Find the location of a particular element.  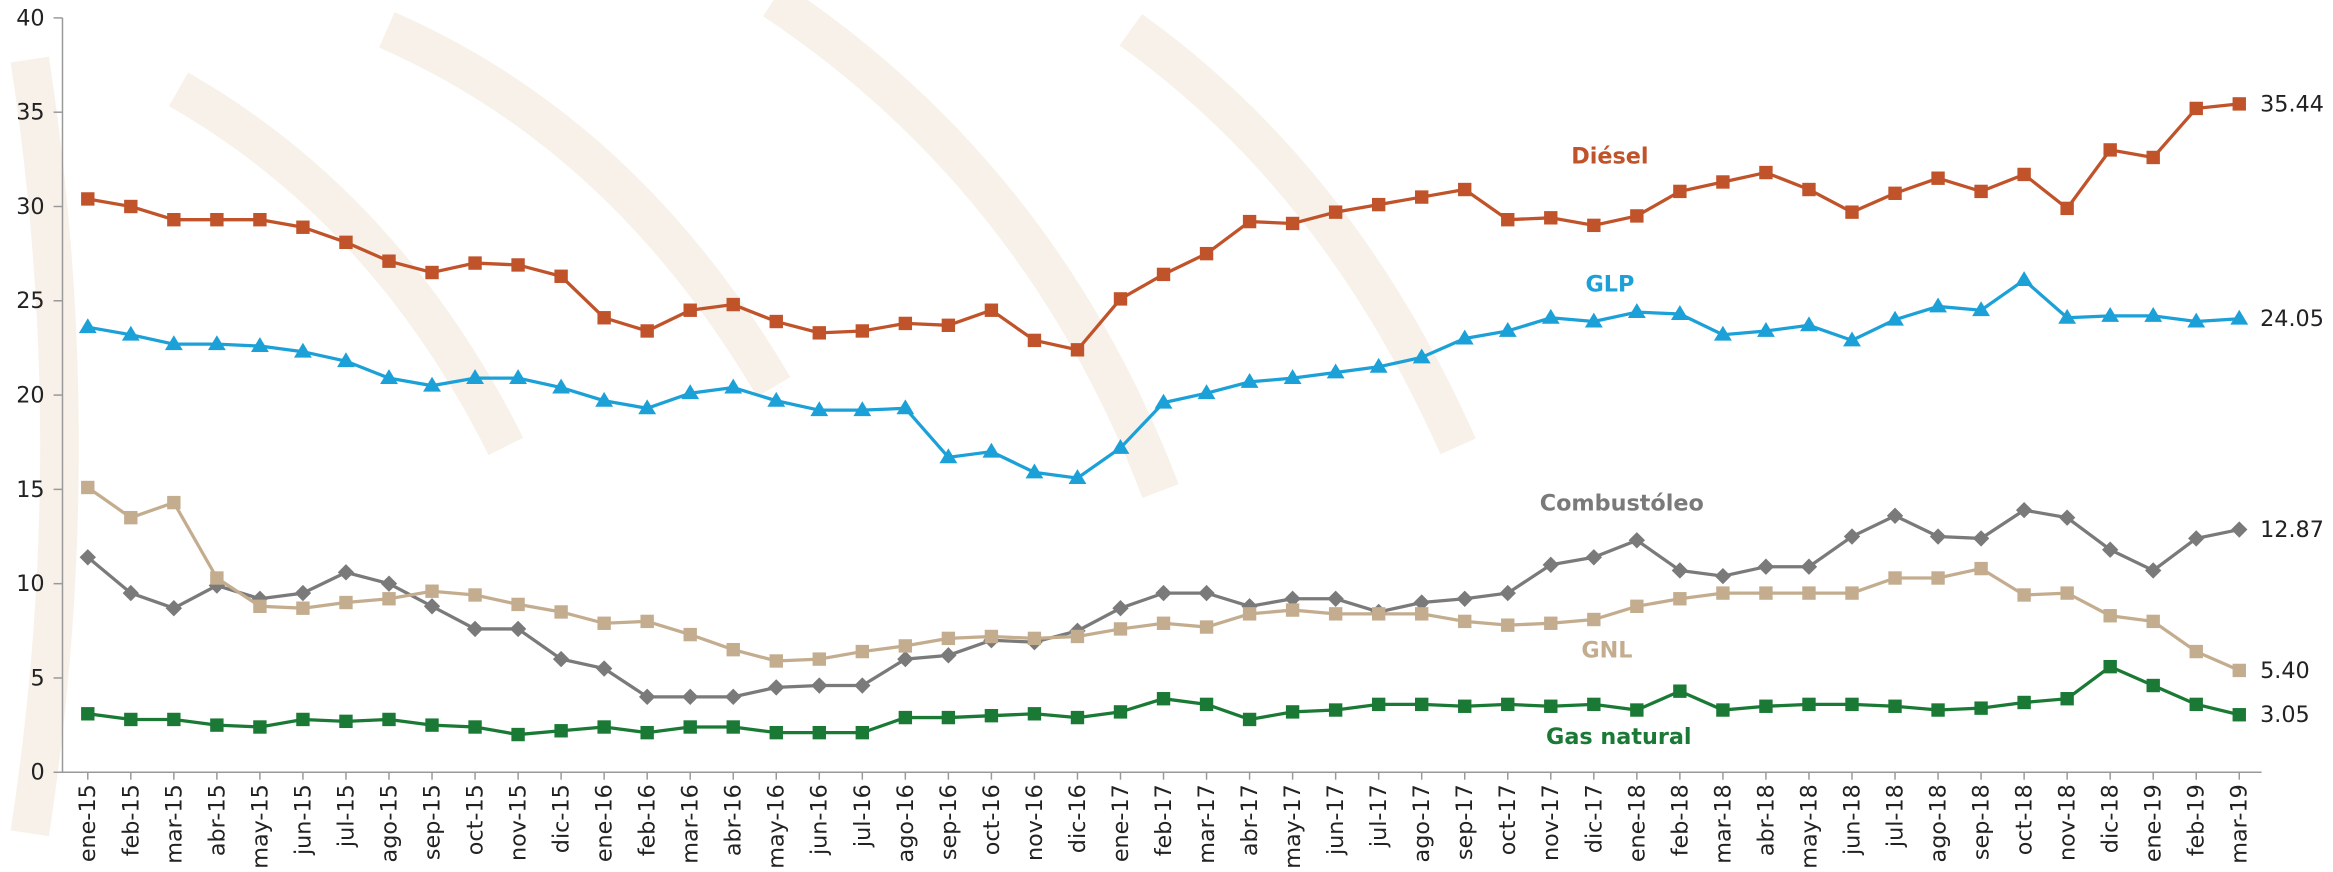

x-tick-label: ago-15 is located at coordinates (389, 823).